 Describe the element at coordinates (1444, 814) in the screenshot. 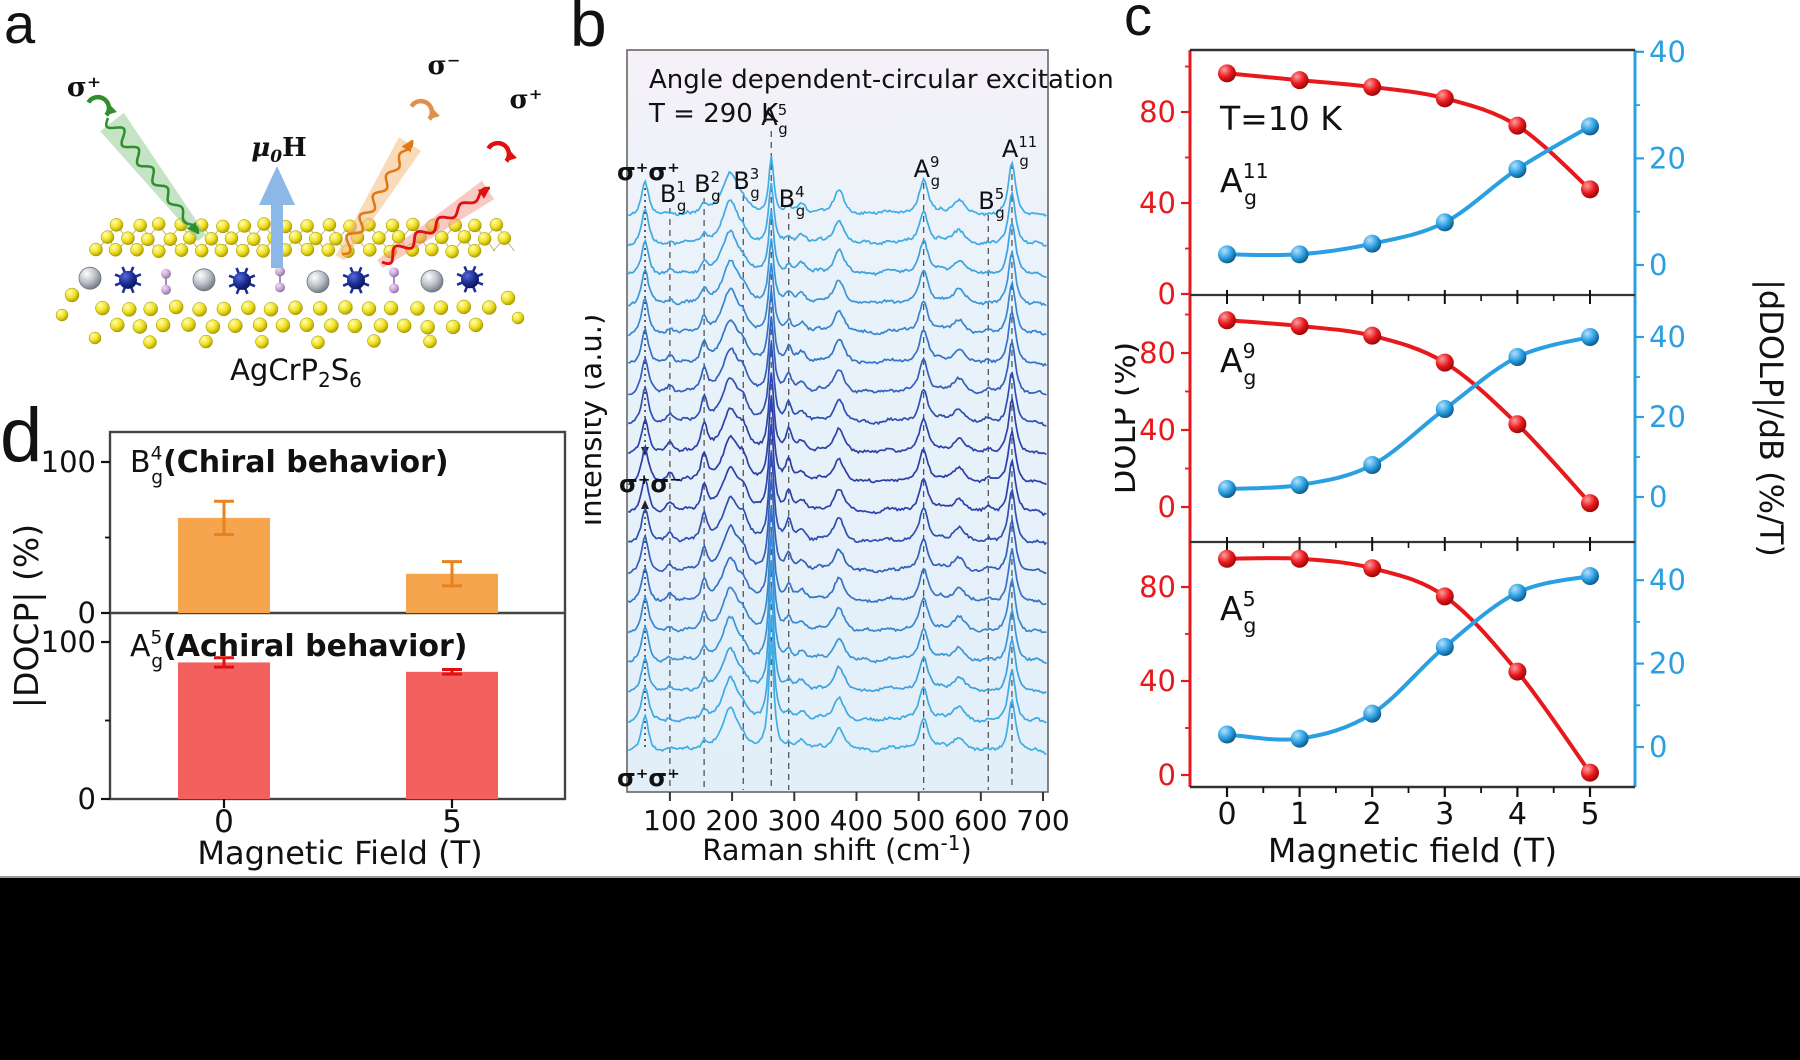

I see `svg-text: 3` at that location.